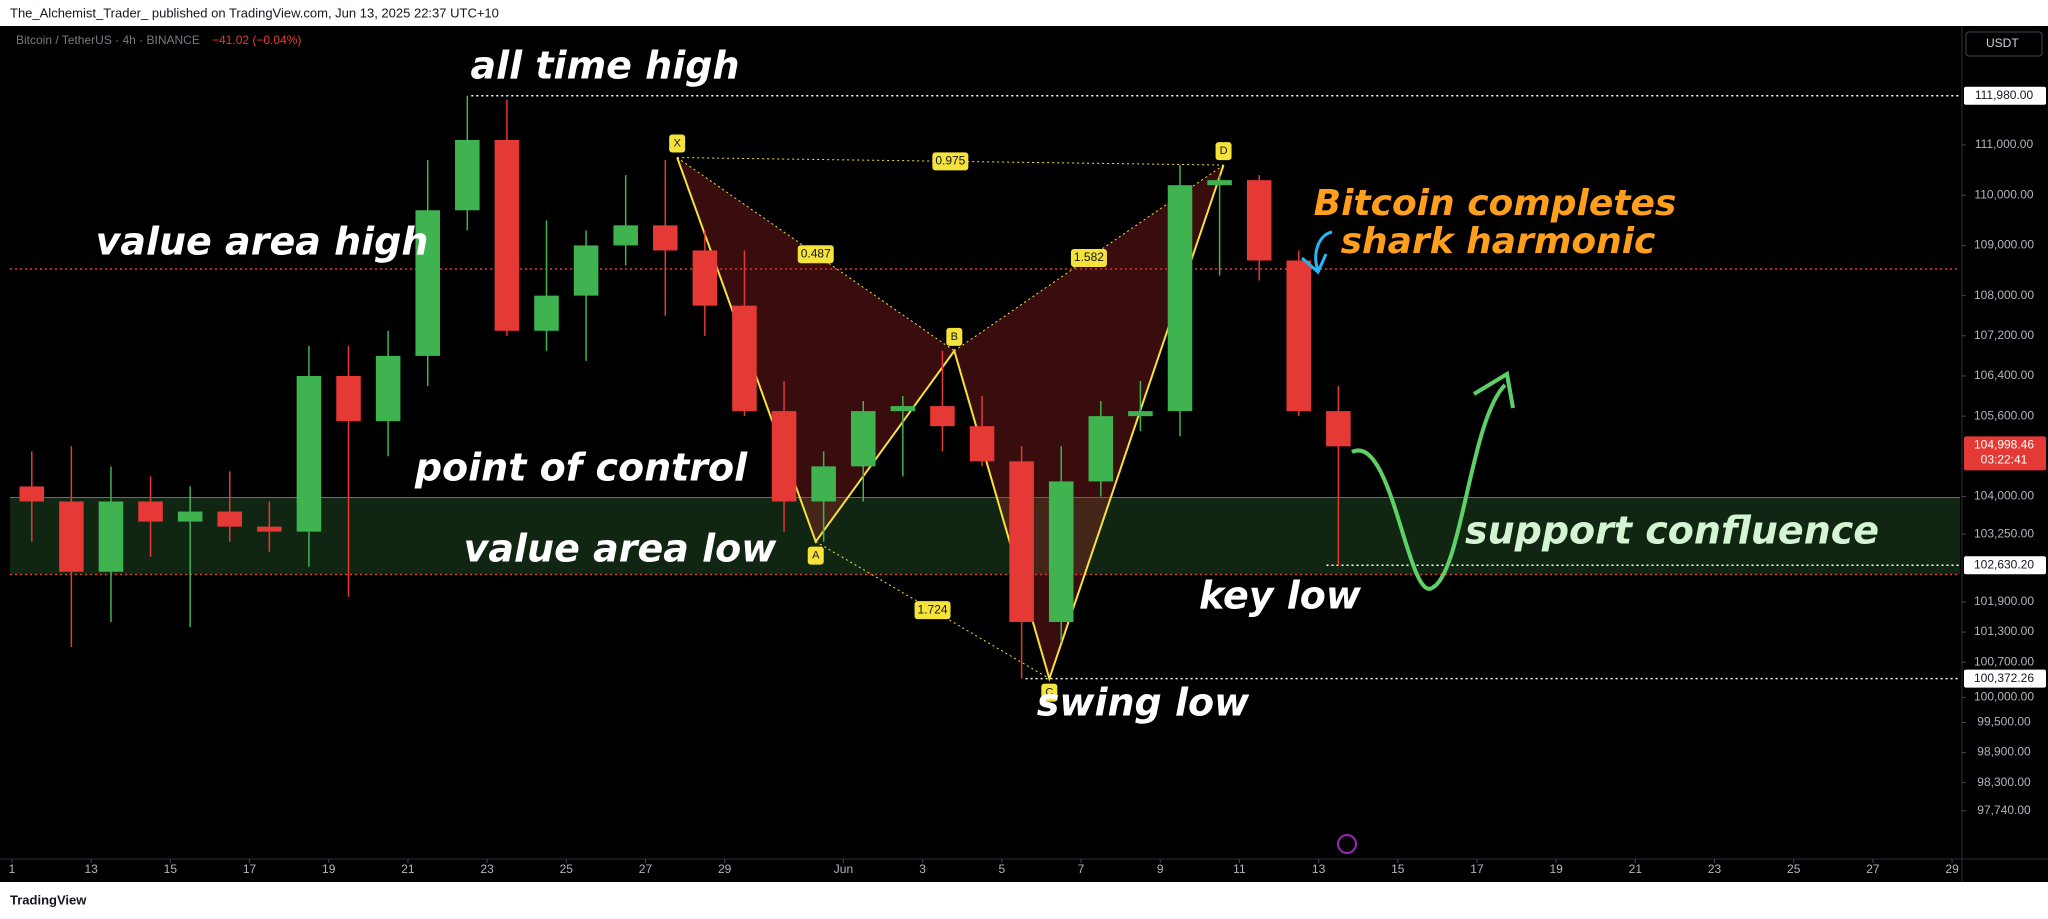 Image resolution: width=2048 pixels, height=919 pixels. I want to click on x-tick-label: 21, so click(408, 869).